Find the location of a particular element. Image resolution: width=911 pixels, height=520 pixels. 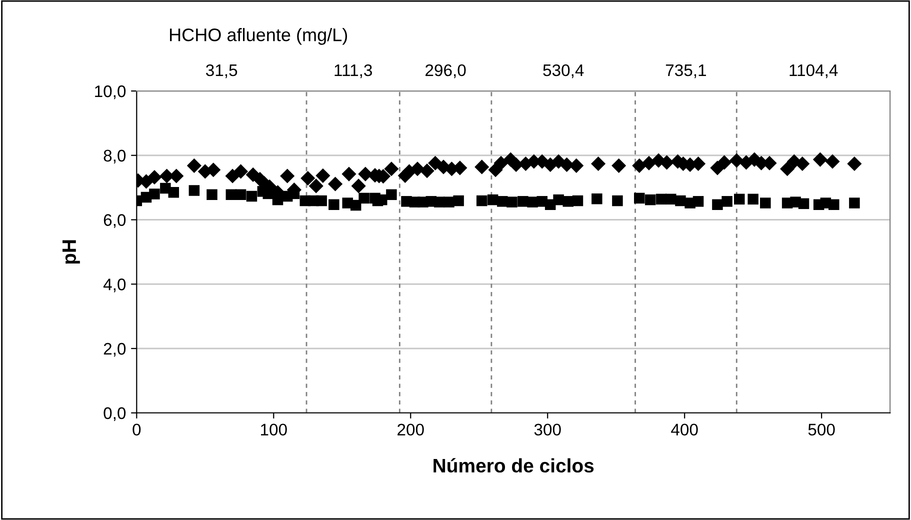

x-tick-label: 0 is located at coordinates (136, 430).